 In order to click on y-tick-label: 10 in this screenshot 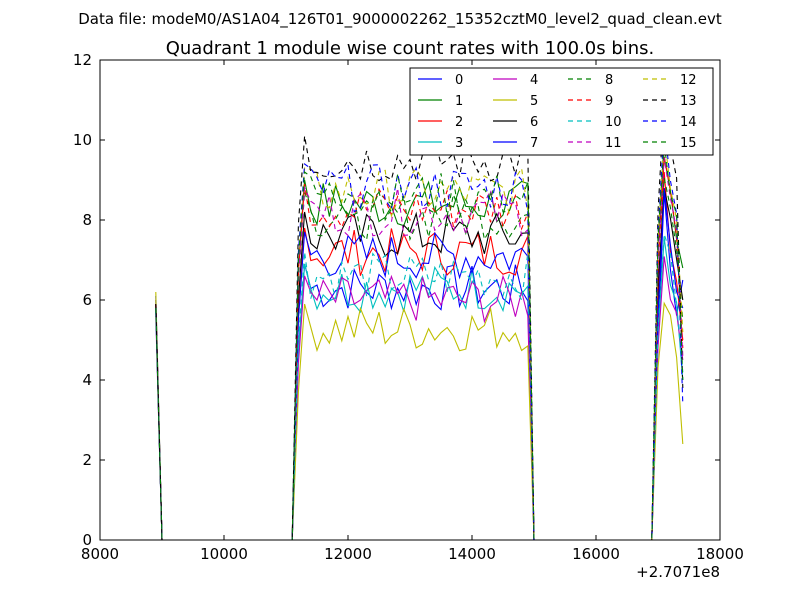, I will do `click(82, 140)`.